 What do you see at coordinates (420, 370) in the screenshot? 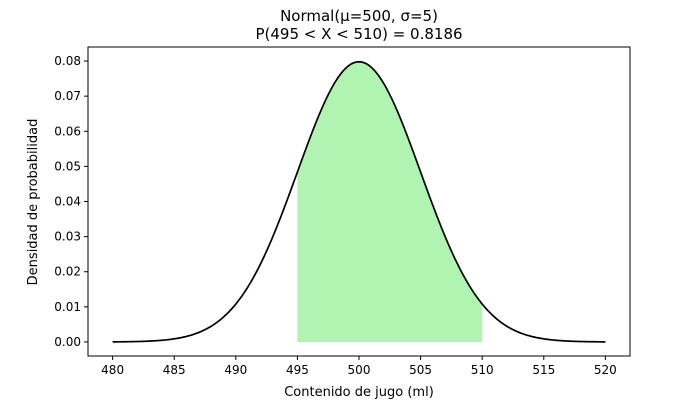
I see `x-tick-label: 505` at bounding box center [420, 370].